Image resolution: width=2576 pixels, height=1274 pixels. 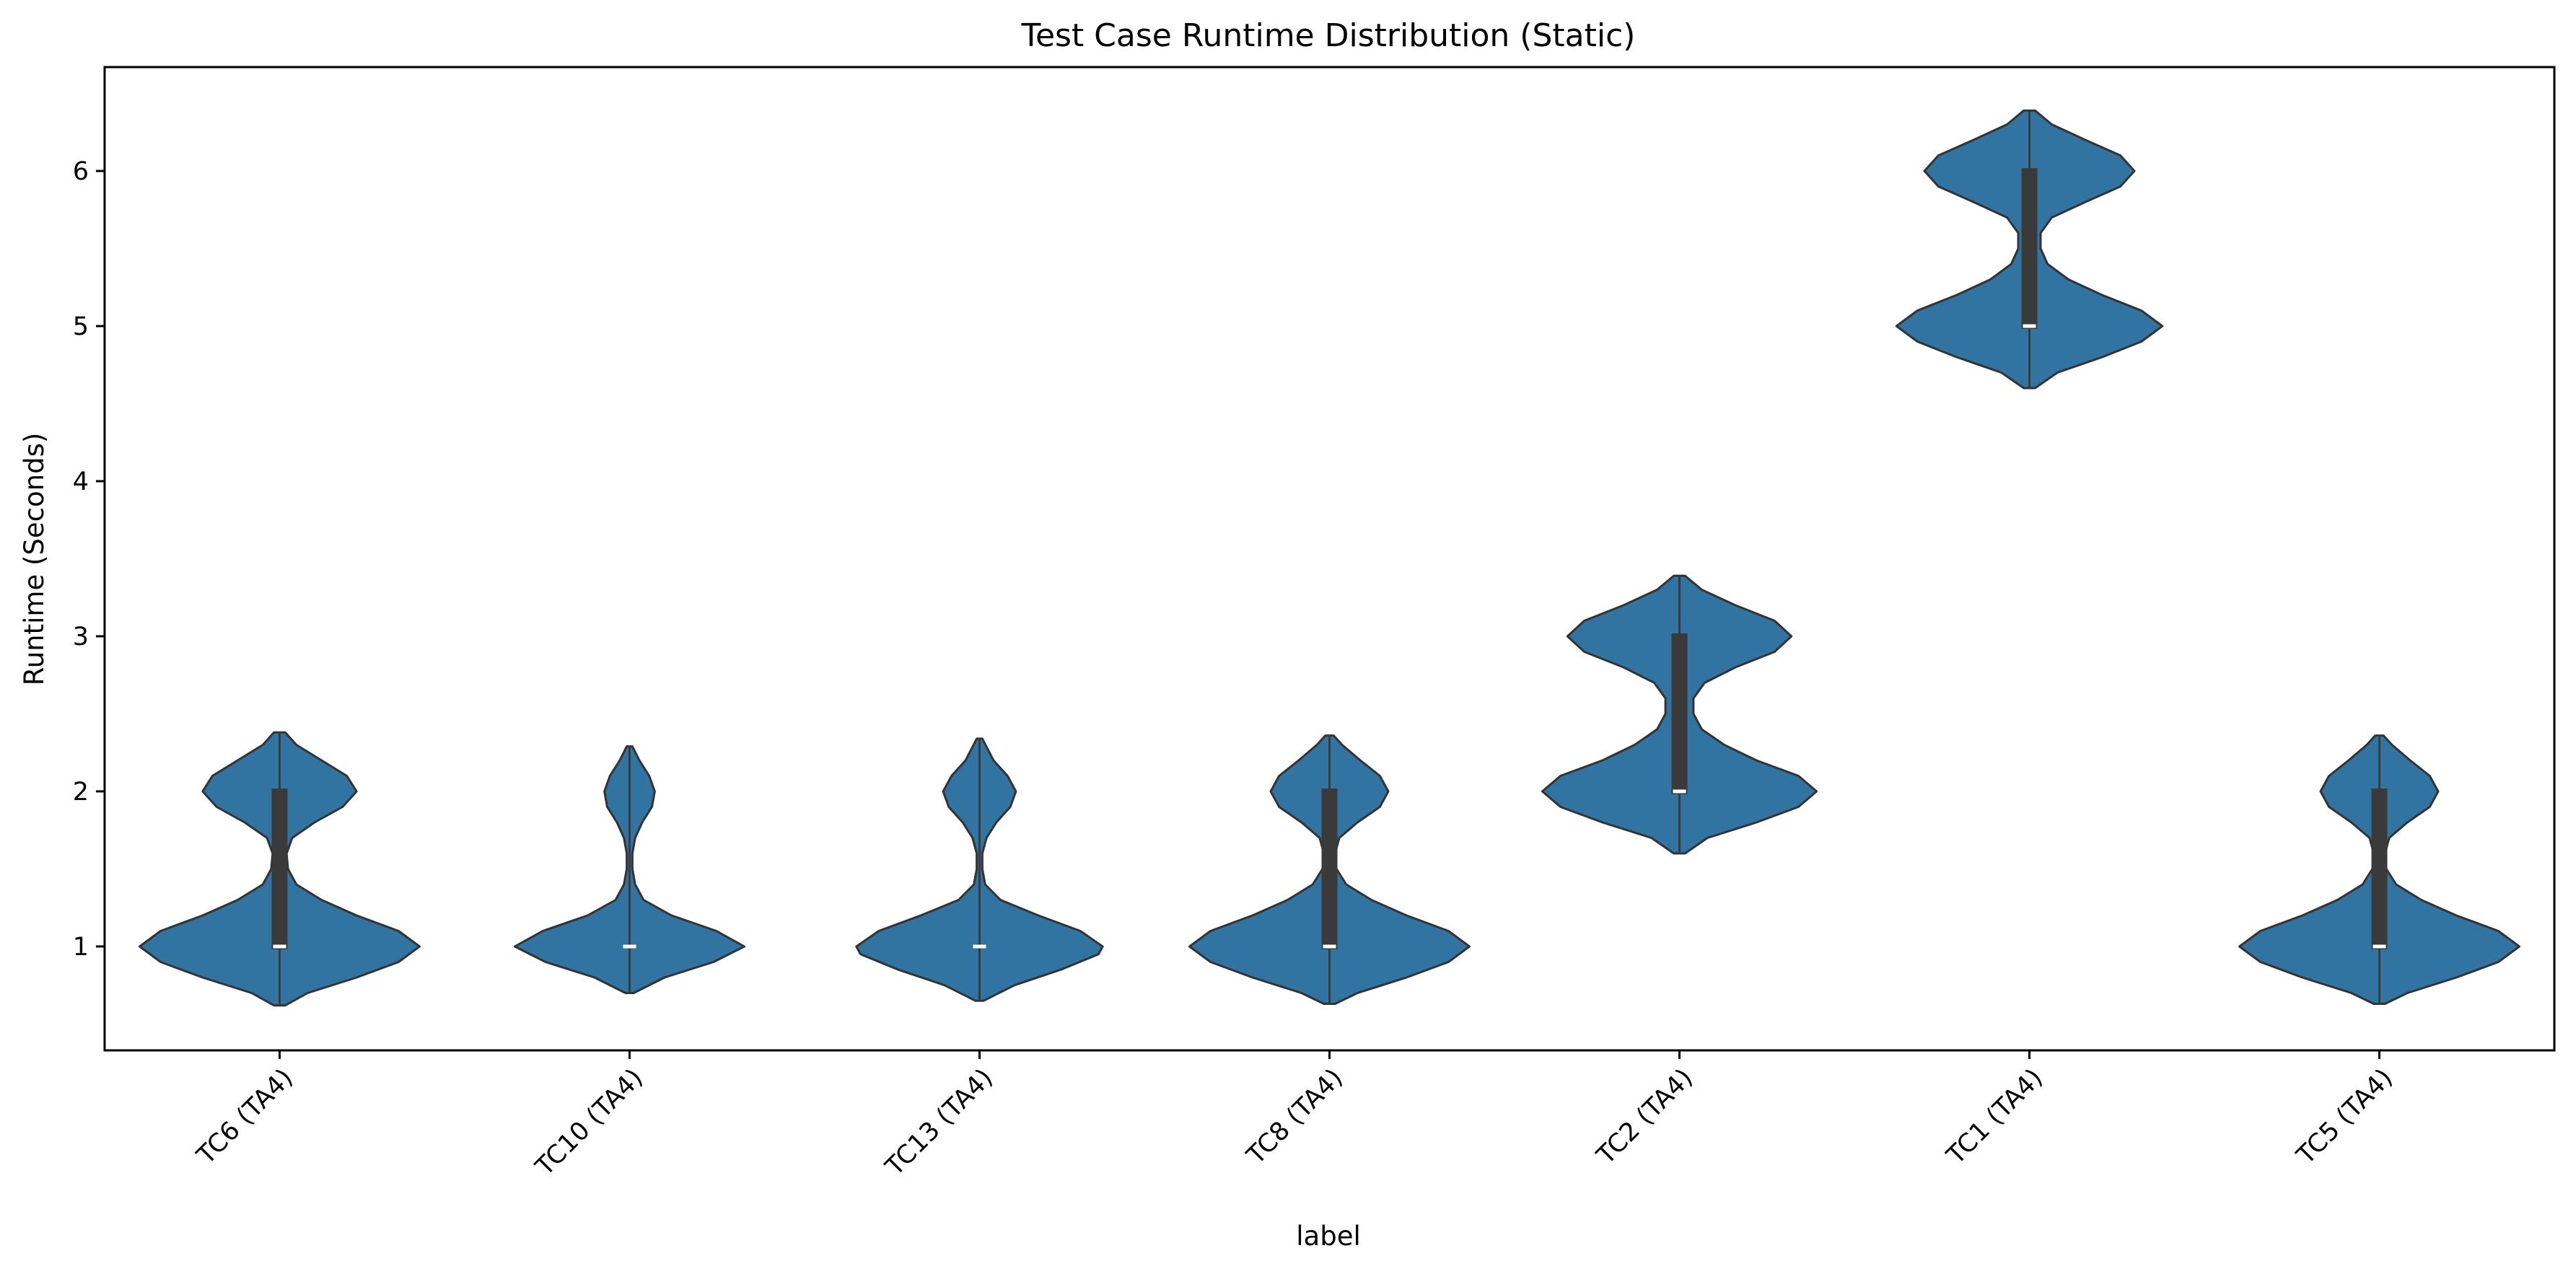 What do you see at coordinates (1328, 1237) in the screenshot?
I see `x-axis-label: label` at bounding box center [1328, 1237].